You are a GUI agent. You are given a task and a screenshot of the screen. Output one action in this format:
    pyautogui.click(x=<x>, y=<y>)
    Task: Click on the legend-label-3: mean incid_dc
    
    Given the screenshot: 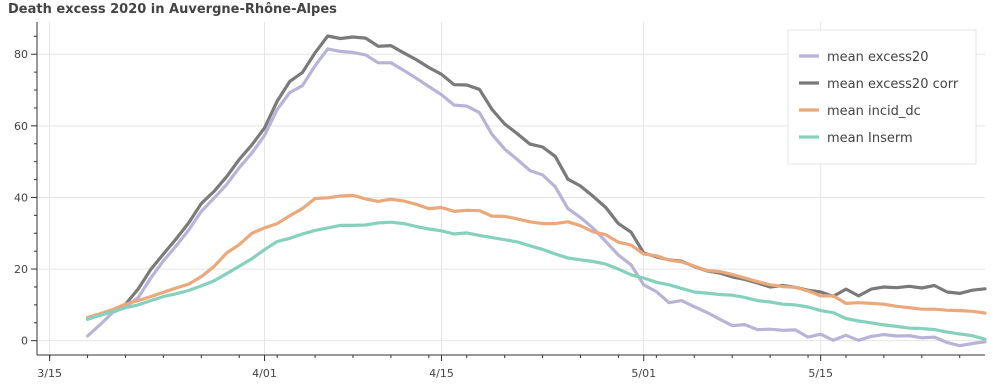 What is the action you would take?
    pyautogui.click(x=874, y=111)
    